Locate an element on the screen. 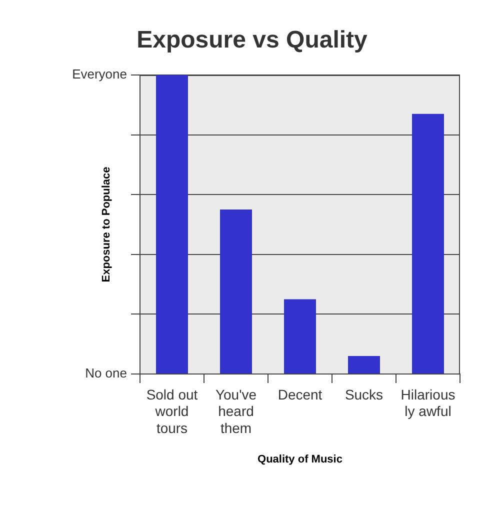  x-tick-label: Sold out world tours is located at coordinates (172, 411).